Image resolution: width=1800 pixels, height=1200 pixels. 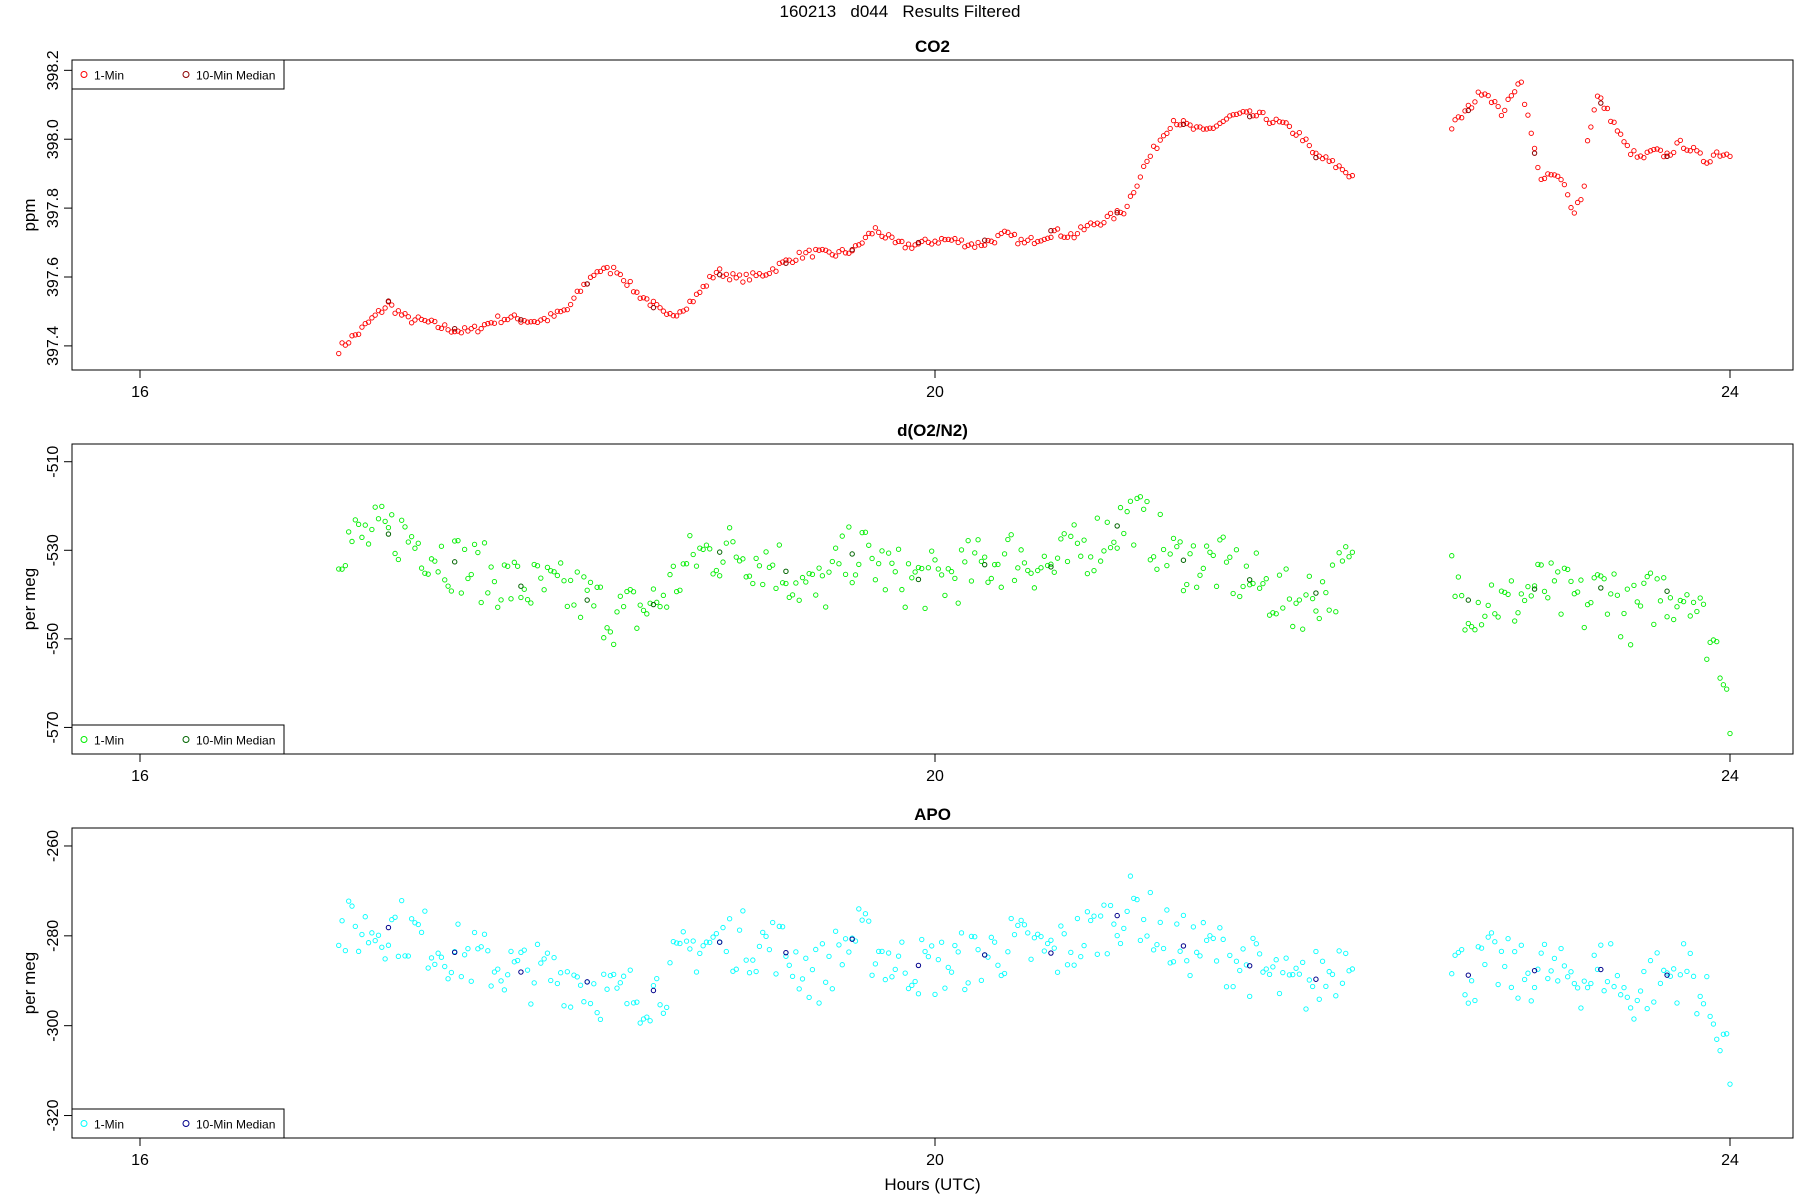 What do you see at coordinates (84, 1123) in the screenshot?
I see `apo-legend-marker-1min` at bounding box center [84, 1123].